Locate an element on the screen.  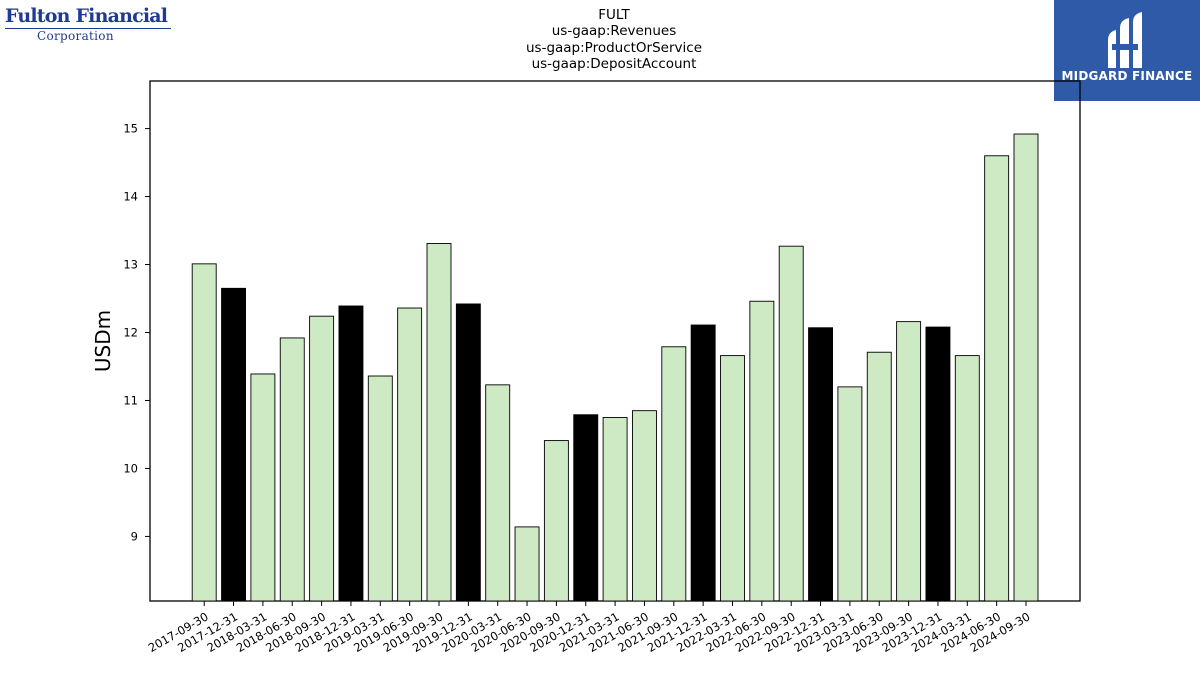
title-line-axis: us-gaap:ProductOrService is located at coordinates (614, 47).